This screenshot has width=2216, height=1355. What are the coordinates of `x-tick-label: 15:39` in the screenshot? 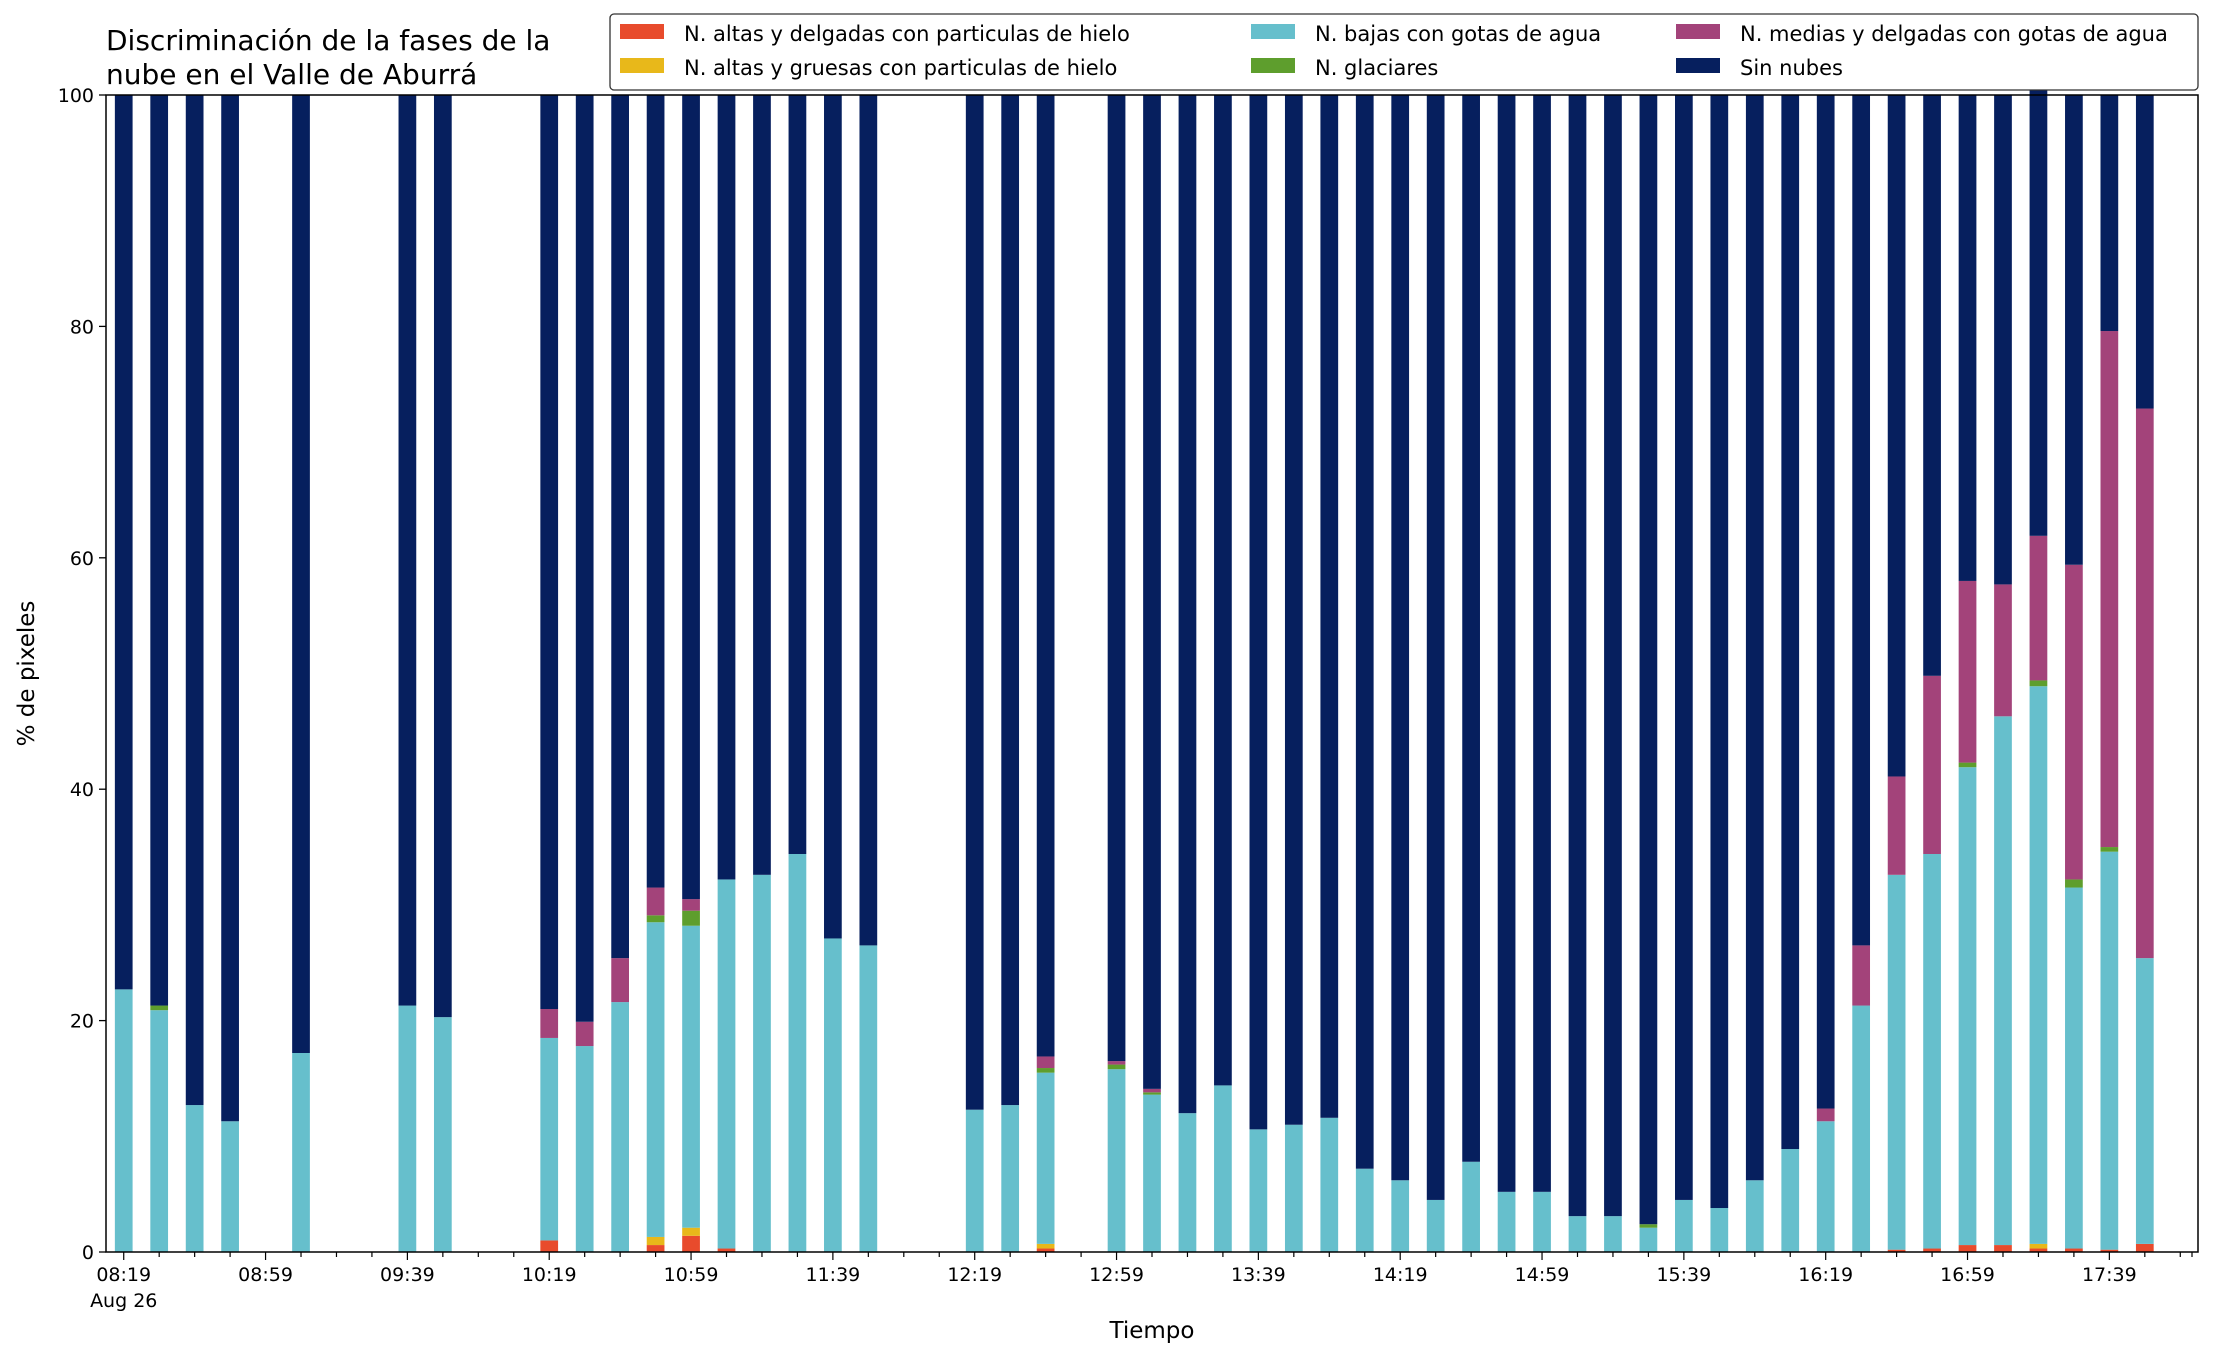 It's located at (1683, 1275).